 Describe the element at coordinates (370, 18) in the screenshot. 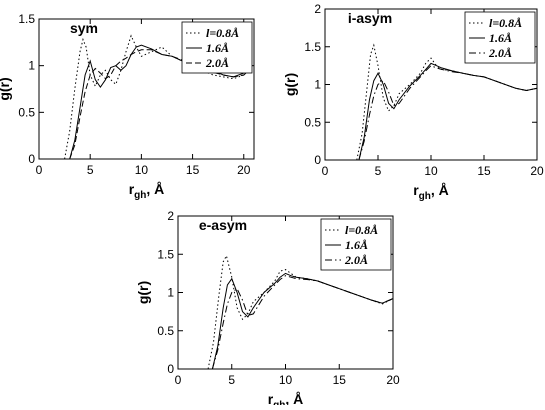

I see `panel-title: i-asym` at that location.